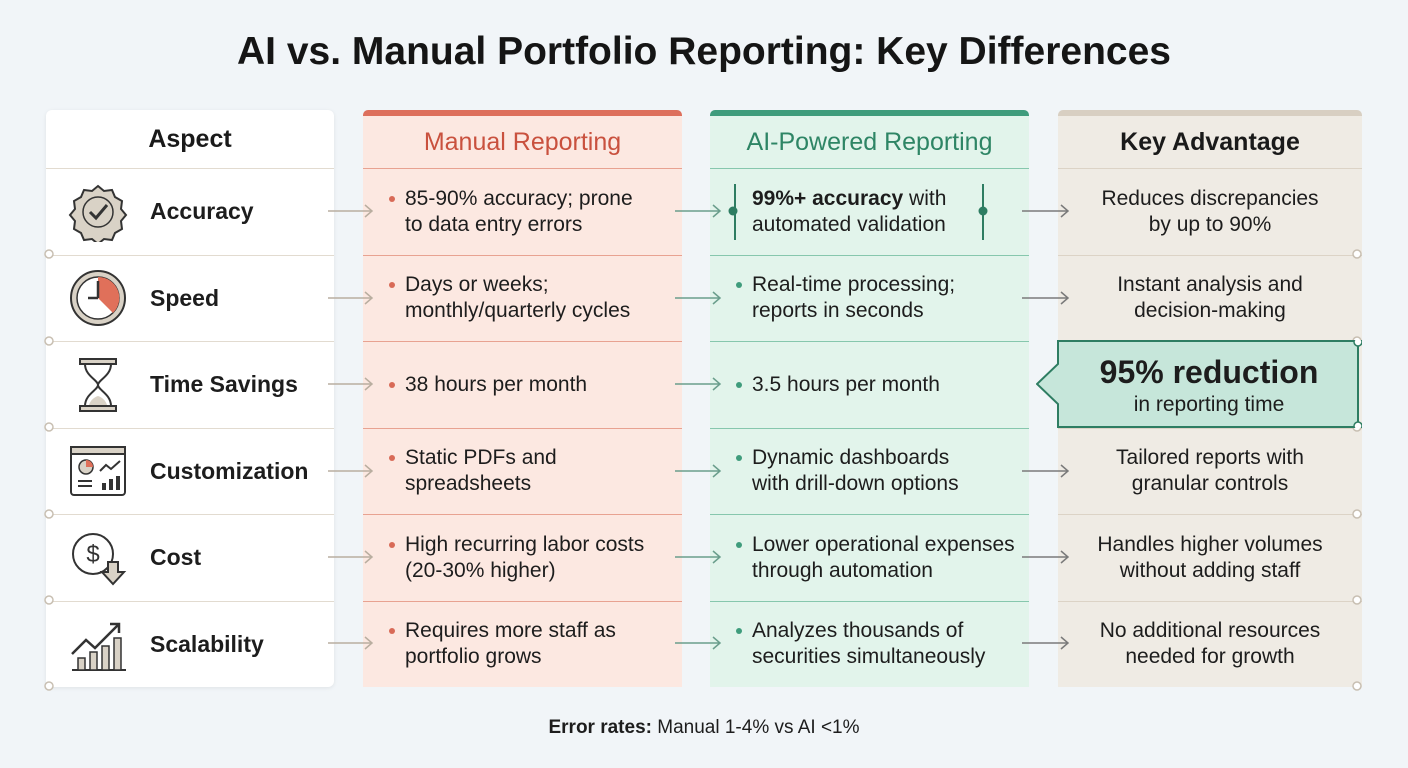 The width and height of the screenshot is (1408, 768). What do you see at coordinates (1210, 141) in the screenshot?
I see `advantage-header: Key Advantage` at bounding box center [1210, 141].